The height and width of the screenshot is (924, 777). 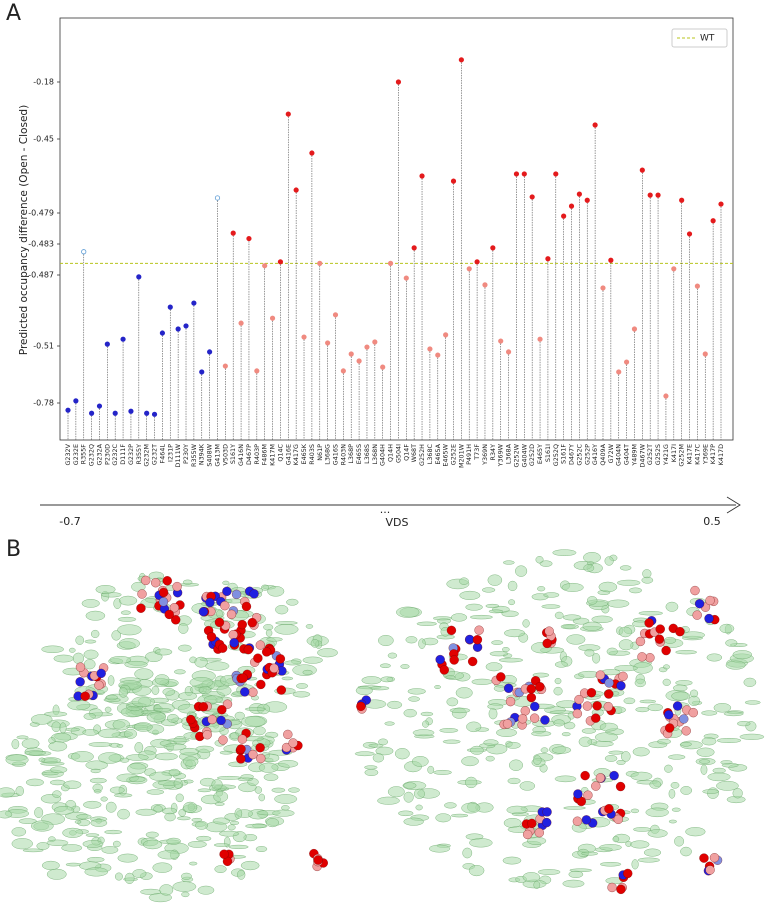 I want to click on x-tick-label: F486M, so click(x=265, y=454).